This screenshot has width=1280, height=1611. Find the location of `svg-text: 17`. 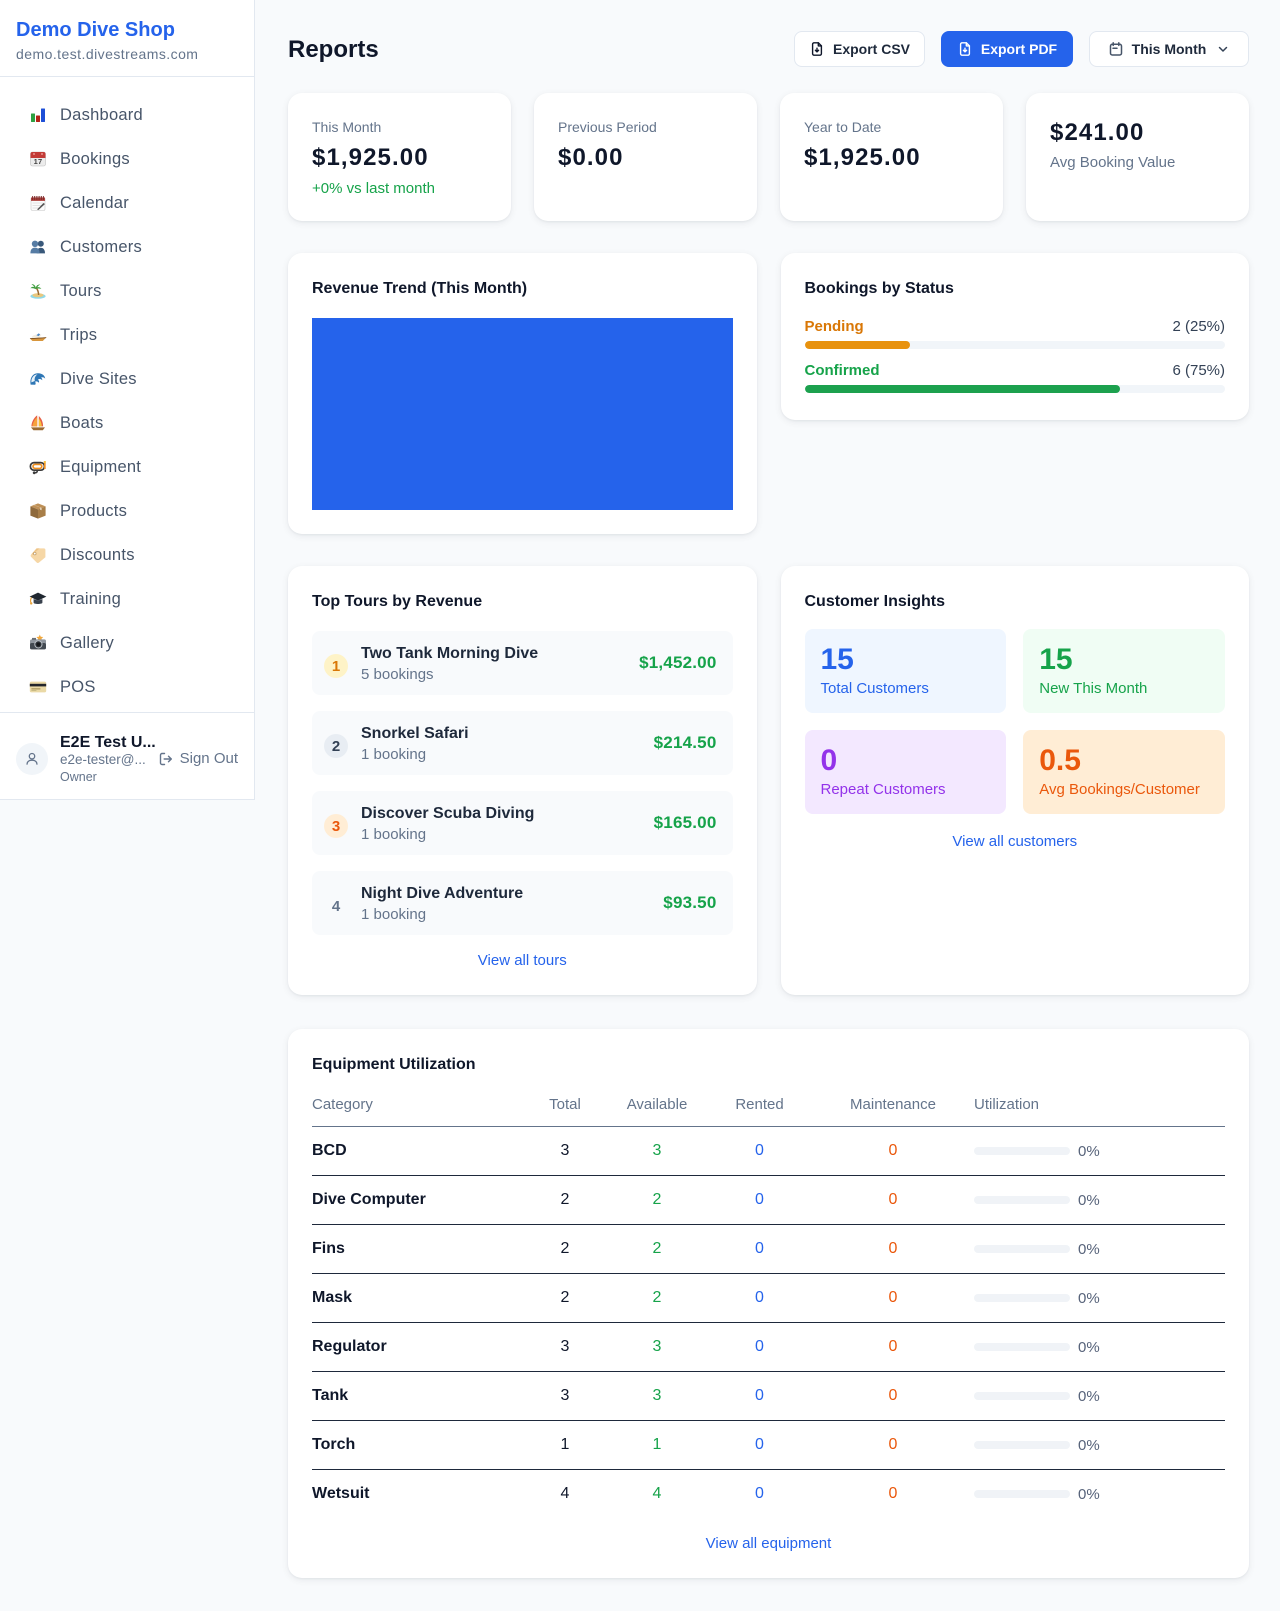

svg-text: 17 is located at coordinates (38, 161).